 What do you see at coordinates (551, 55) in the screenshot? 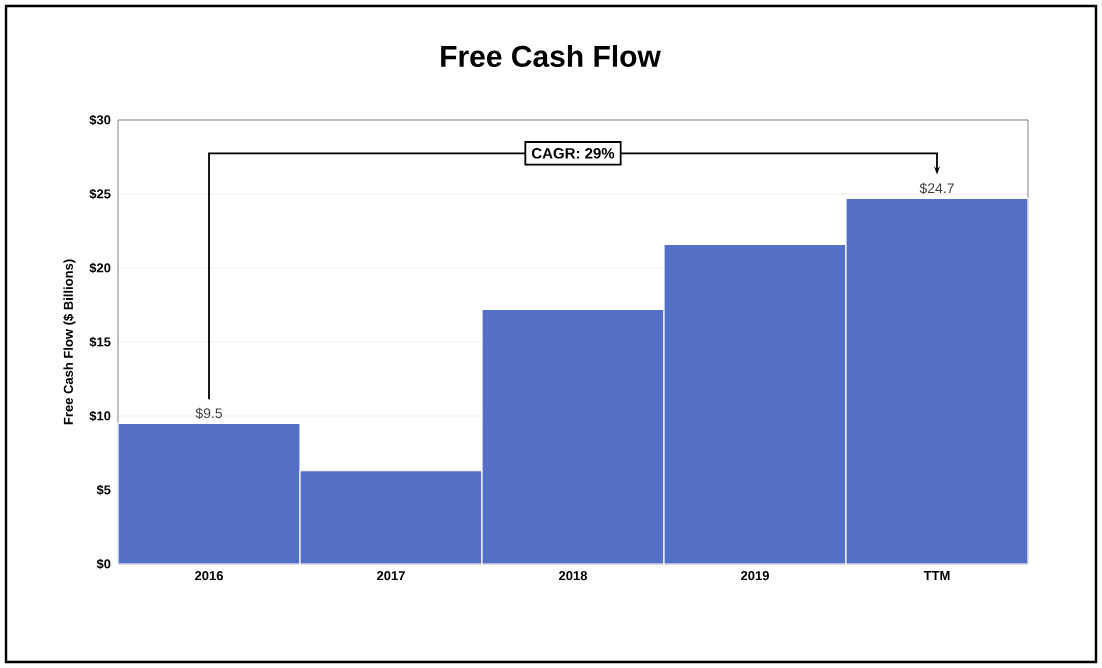
I see `chart-title: Free Cash Flow` at bounding box center [551, 55].